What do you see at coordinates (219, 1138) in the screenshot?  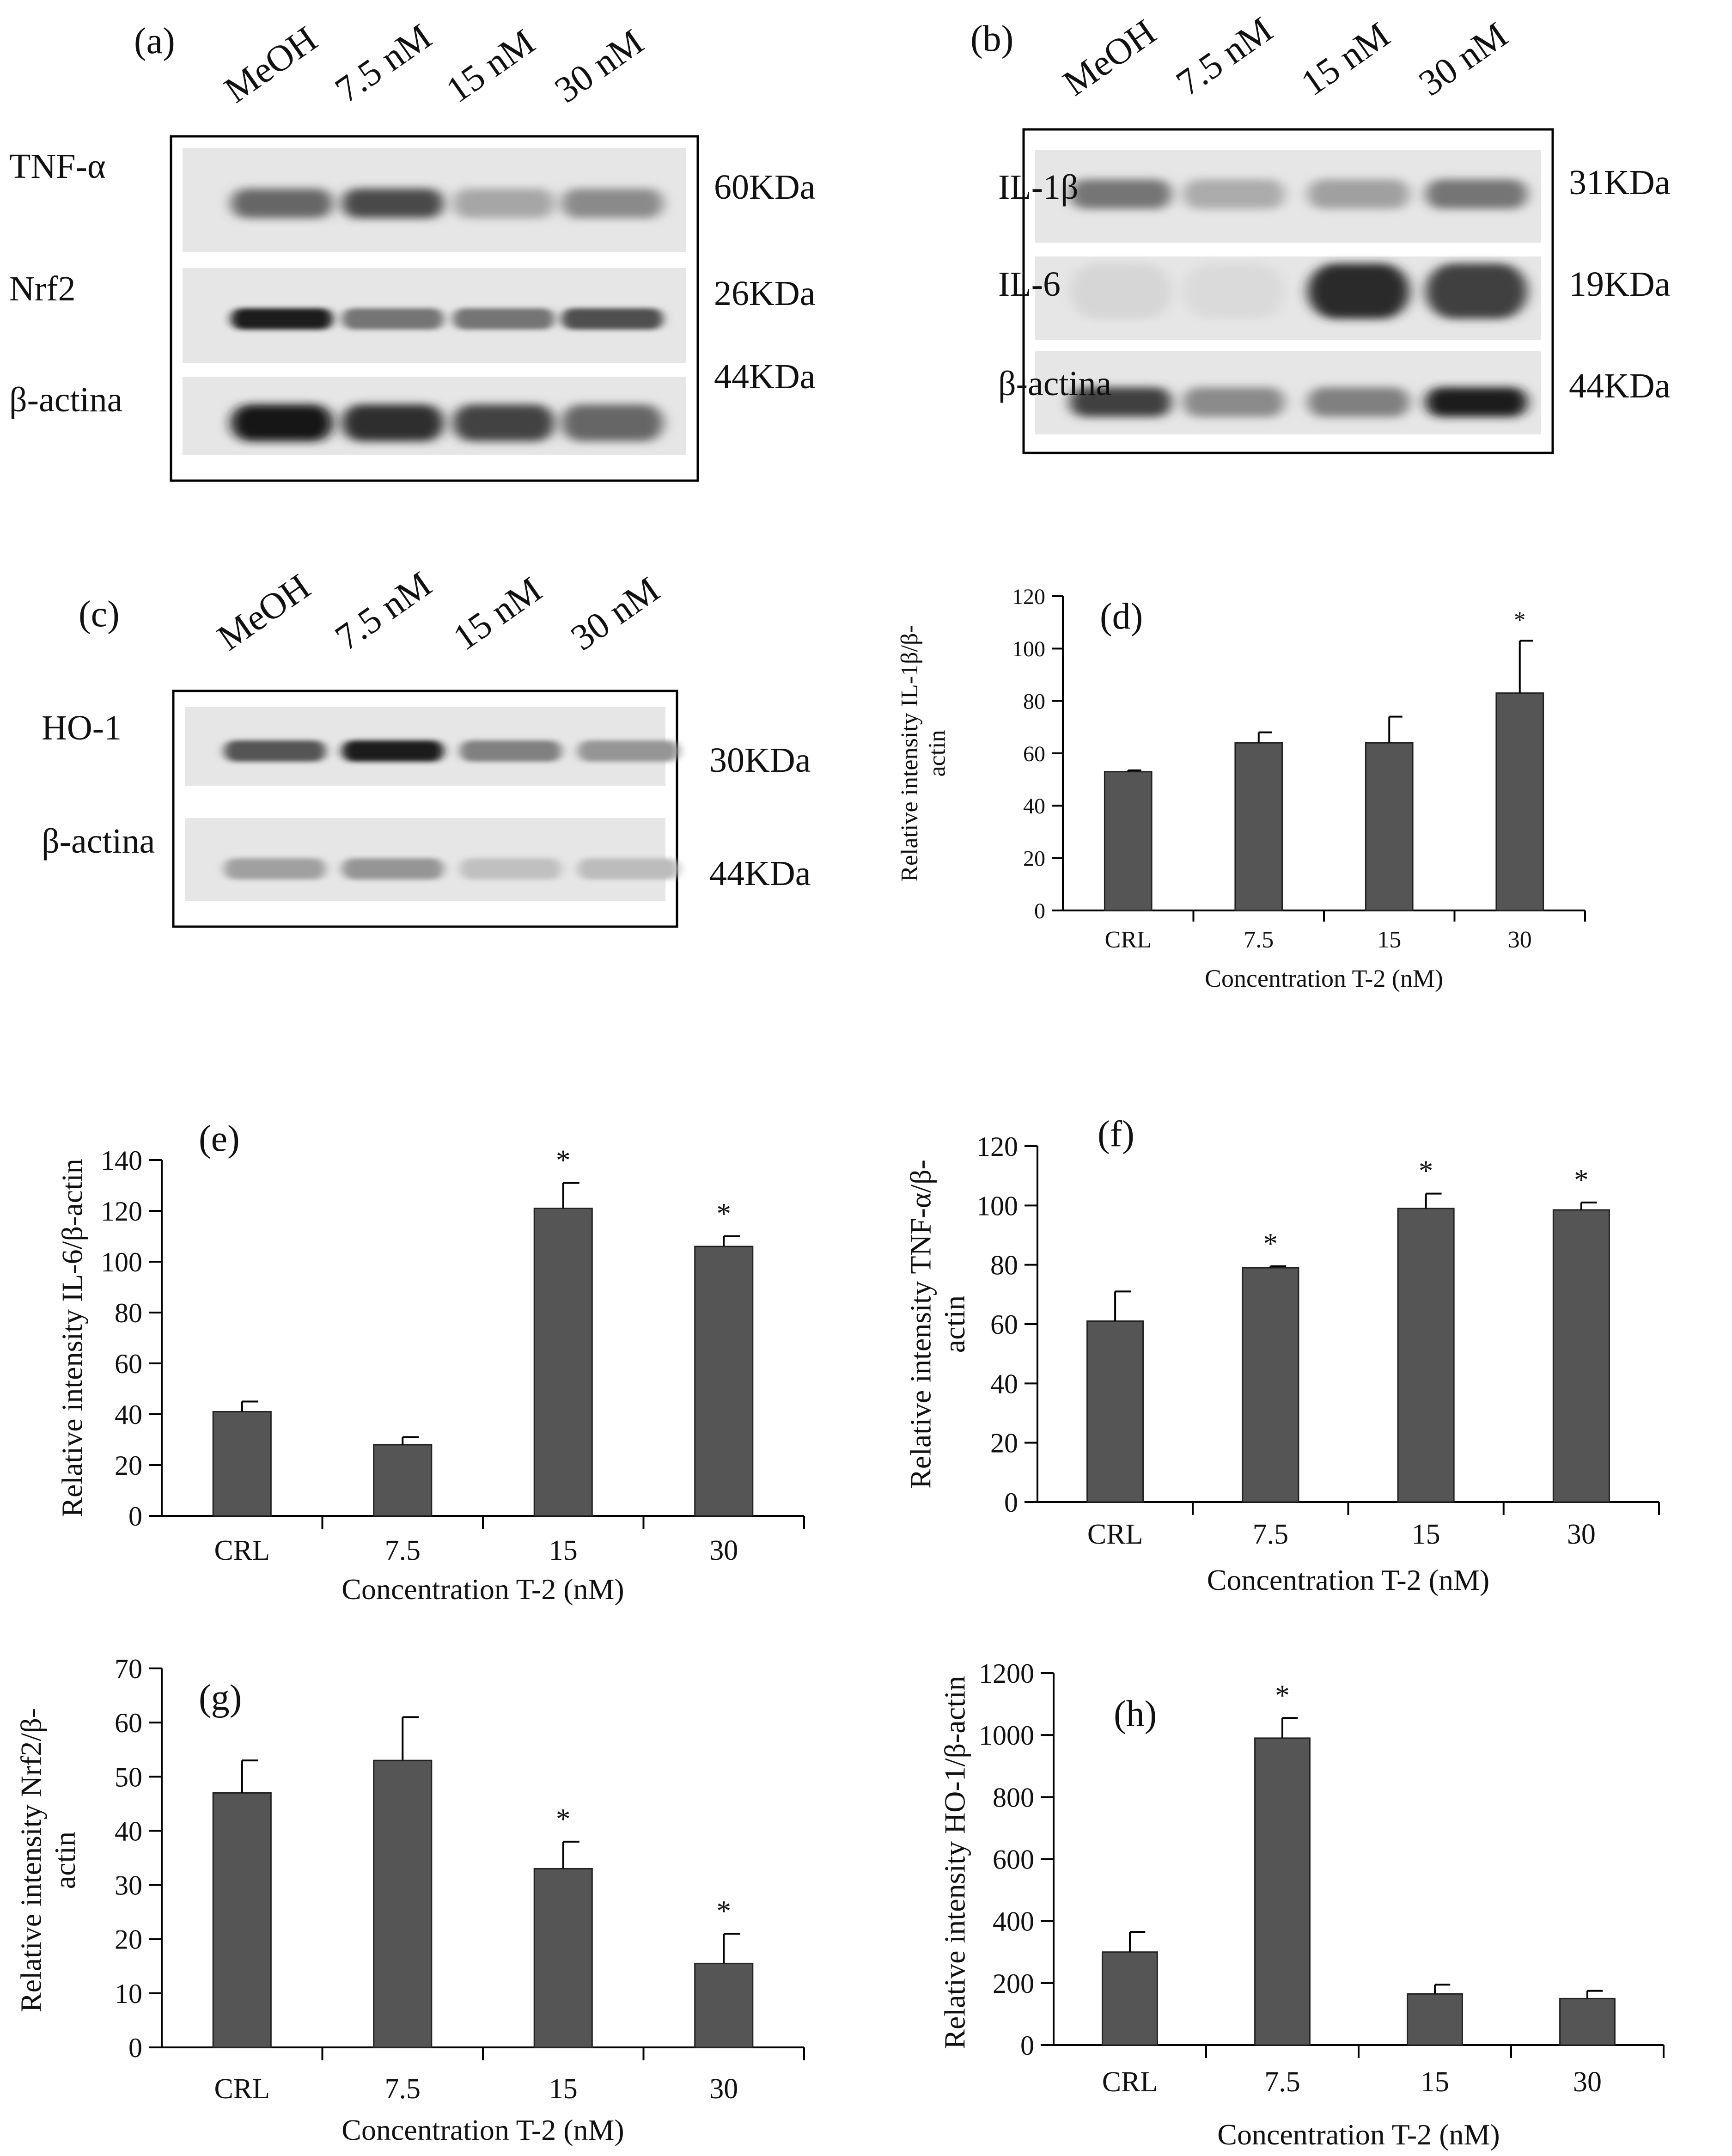 I see `panel-label: (e)` at bounding box center [219, 1138].